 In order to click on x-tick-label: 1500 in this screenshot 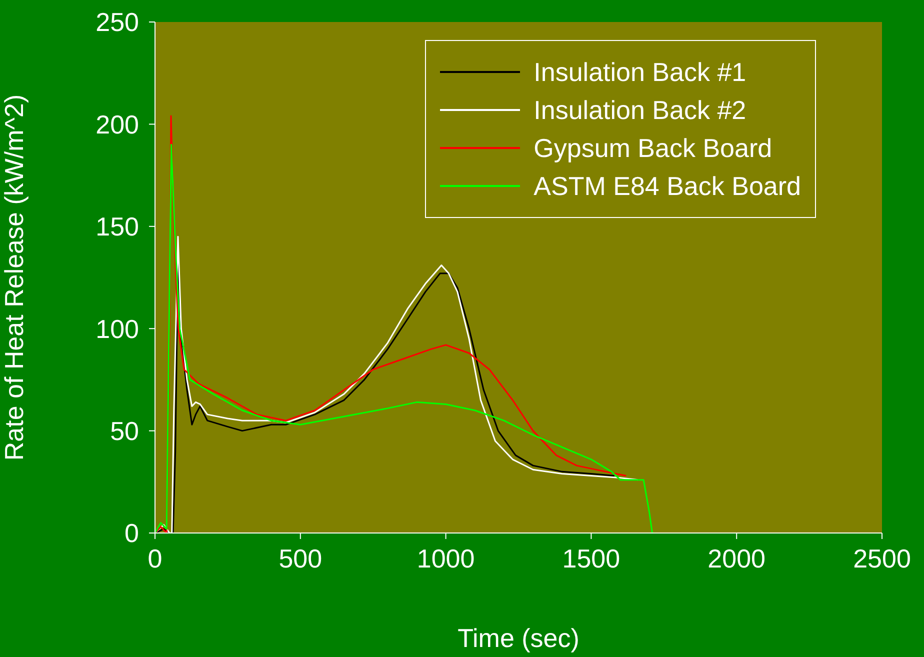, I will do `click(591, 558)`.